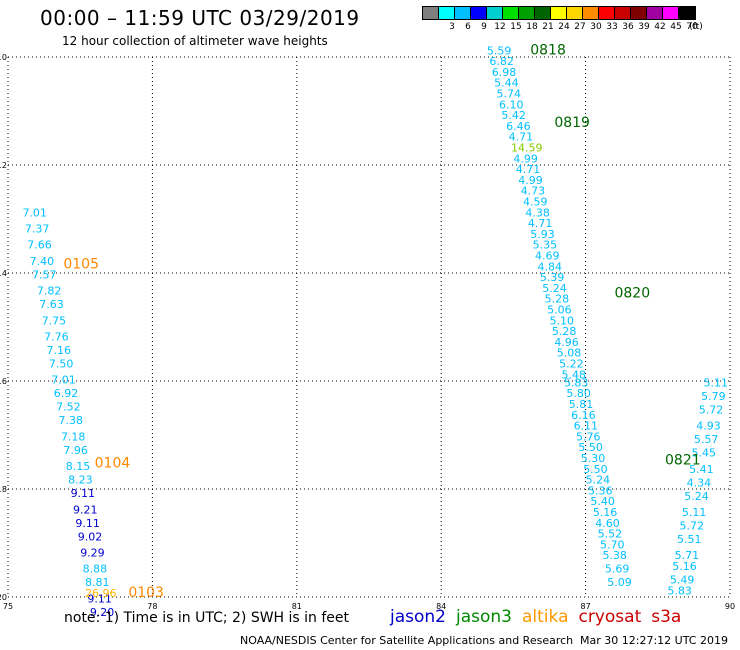  What do you see at coordinates (92, 553) in the screenshot?
I see `wave-height-value: 9.29` at bounding box center [92, 553].